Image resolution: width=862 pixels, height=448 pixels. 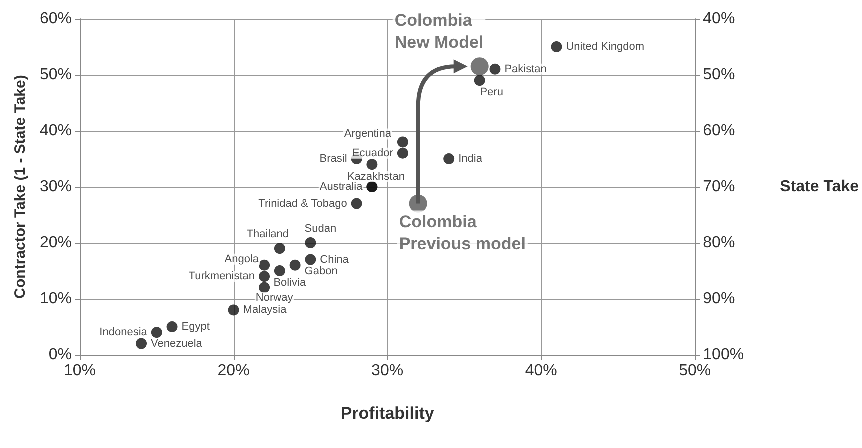 I want to click on data-label: United Kingdom, so click(x=605, y=47).